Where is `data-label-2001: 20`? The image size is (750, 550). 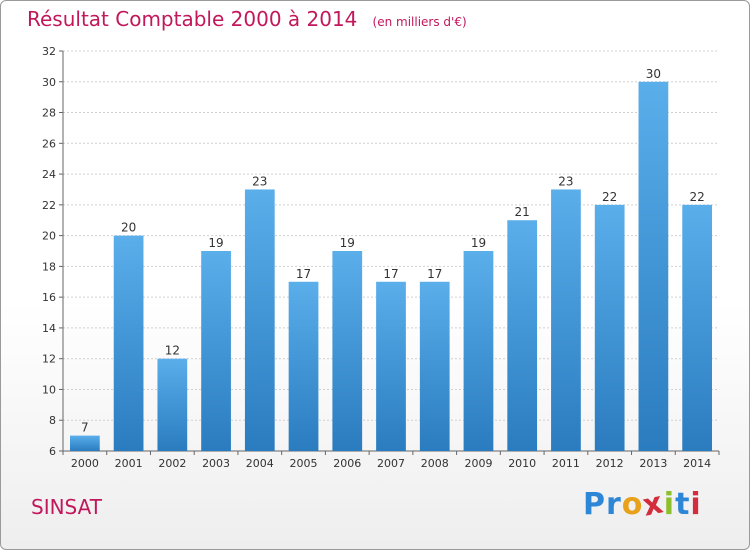
data-label-2001: 20 is located at coordinates (128, 228).